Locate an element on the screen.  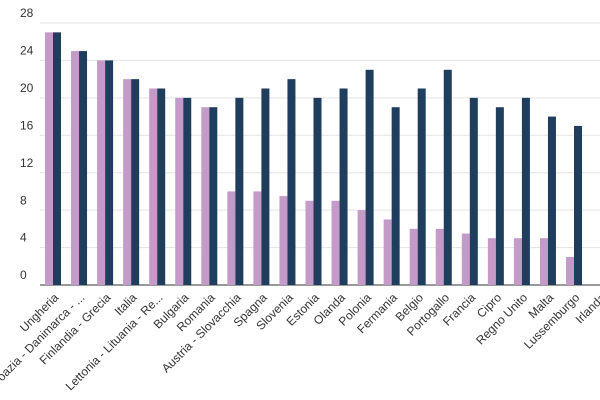
y-tick-label: 16 is located at coordinates (27, 125).